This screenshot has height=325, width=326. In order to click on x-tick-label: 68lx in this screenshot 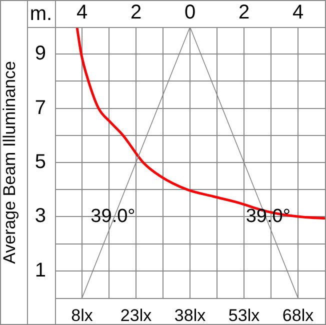, I will do `click(298, 315)`.